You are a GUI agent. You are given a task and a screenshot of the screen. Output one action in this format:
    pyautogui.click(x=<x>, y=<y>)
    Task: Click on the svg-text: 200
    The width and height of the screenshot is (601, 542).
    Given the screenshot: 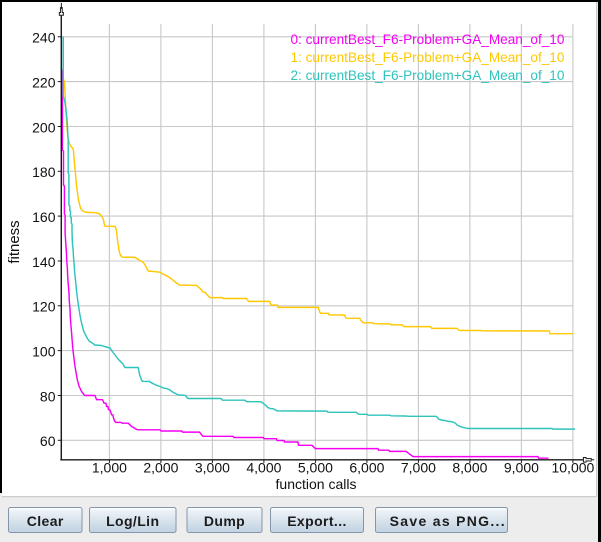 What is the action you would take?
    pyautogui.click(x=44, y=127)
    